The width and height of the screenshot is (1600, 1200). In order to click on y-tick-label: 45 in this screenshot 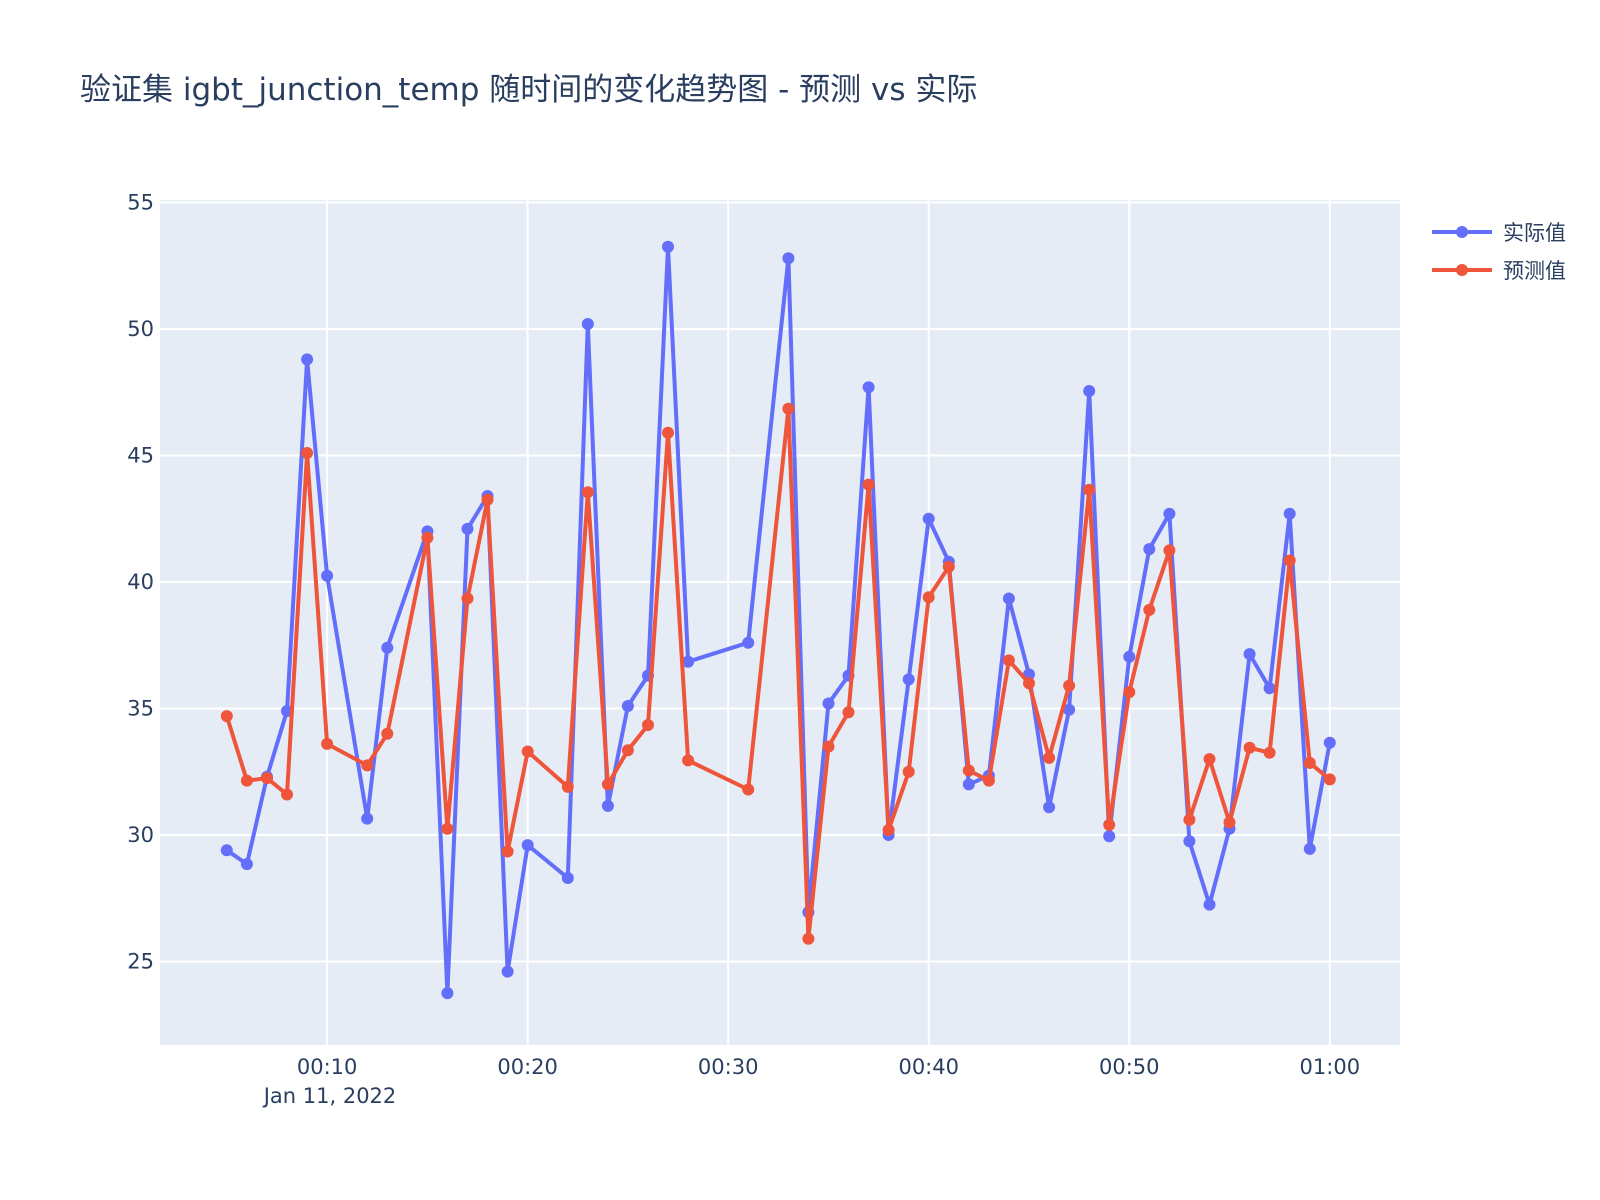, I will do `click(140, 456)`.